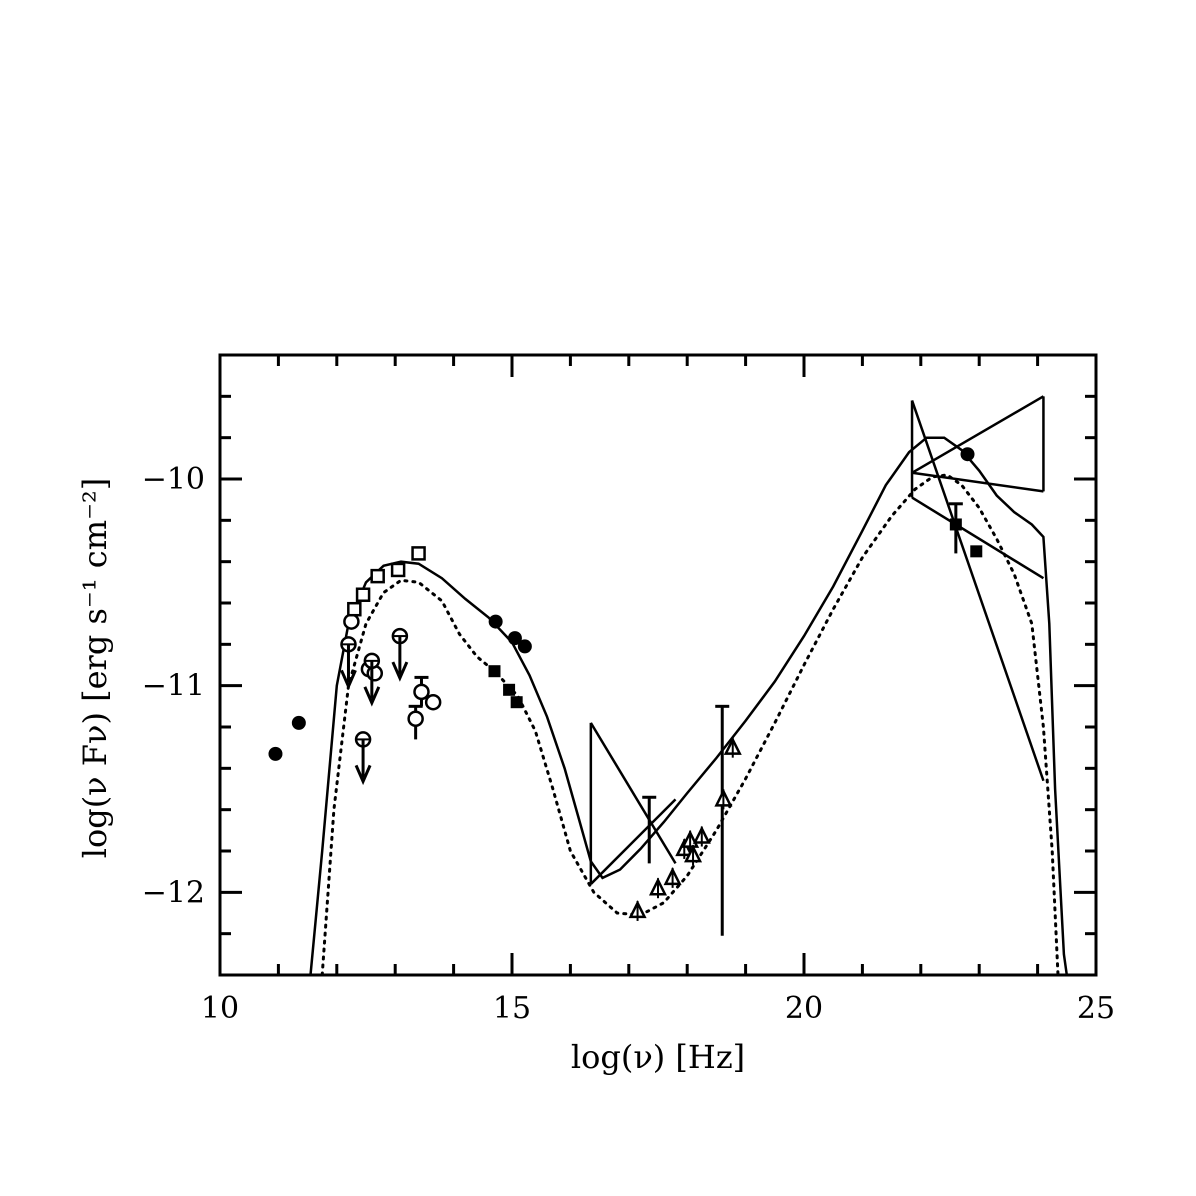 The height and width of the screenshot is (1196, 1196). I want to click on x-tick-label: 10, so click(220, 1008).